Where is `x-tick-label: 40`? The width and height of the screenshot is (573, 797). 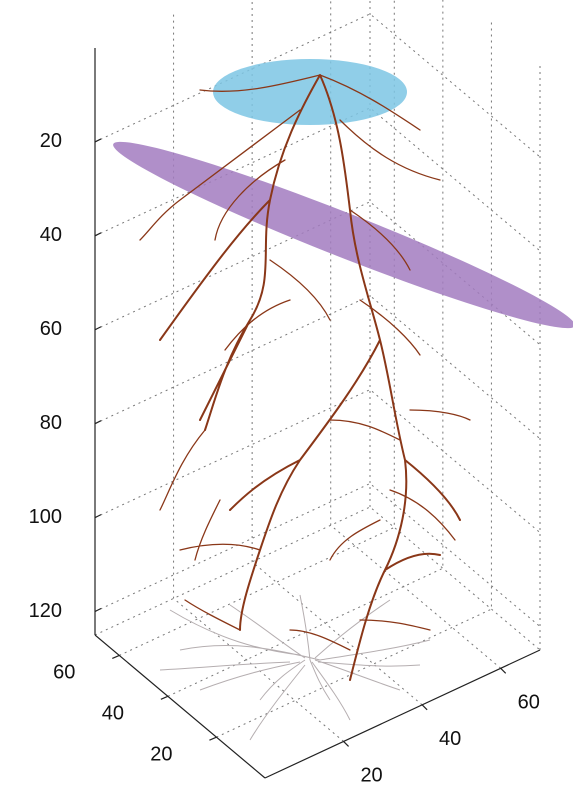
x-tick-label: 40 is located at coordinates (450, 739).